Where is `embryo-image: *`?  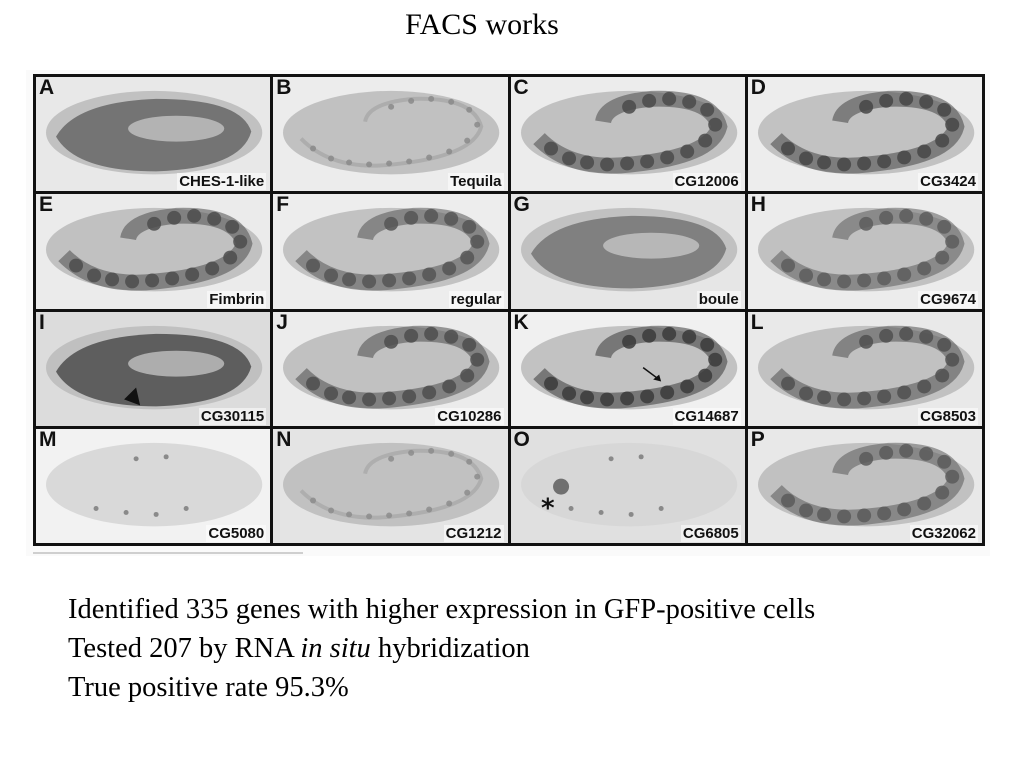
embryo-image: * is located at coordinates (628, 484).